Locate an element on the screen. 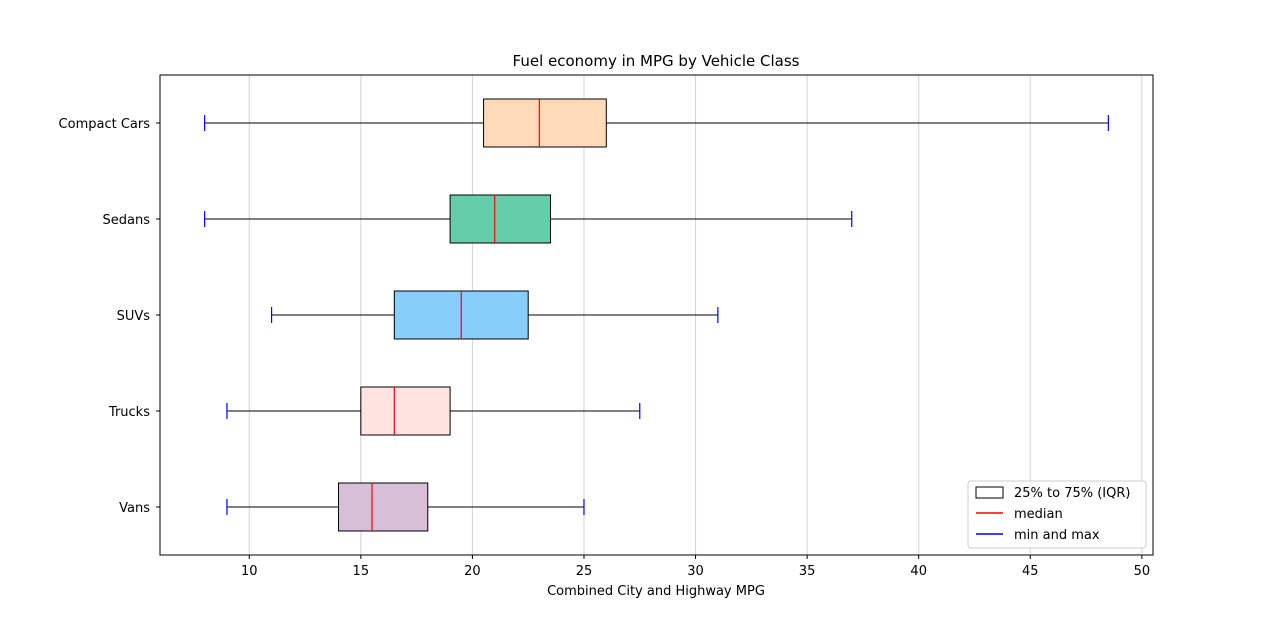 The width and height of the screenshot is (1280, 628). legend-label: median is located at coordinates (1038, 514).